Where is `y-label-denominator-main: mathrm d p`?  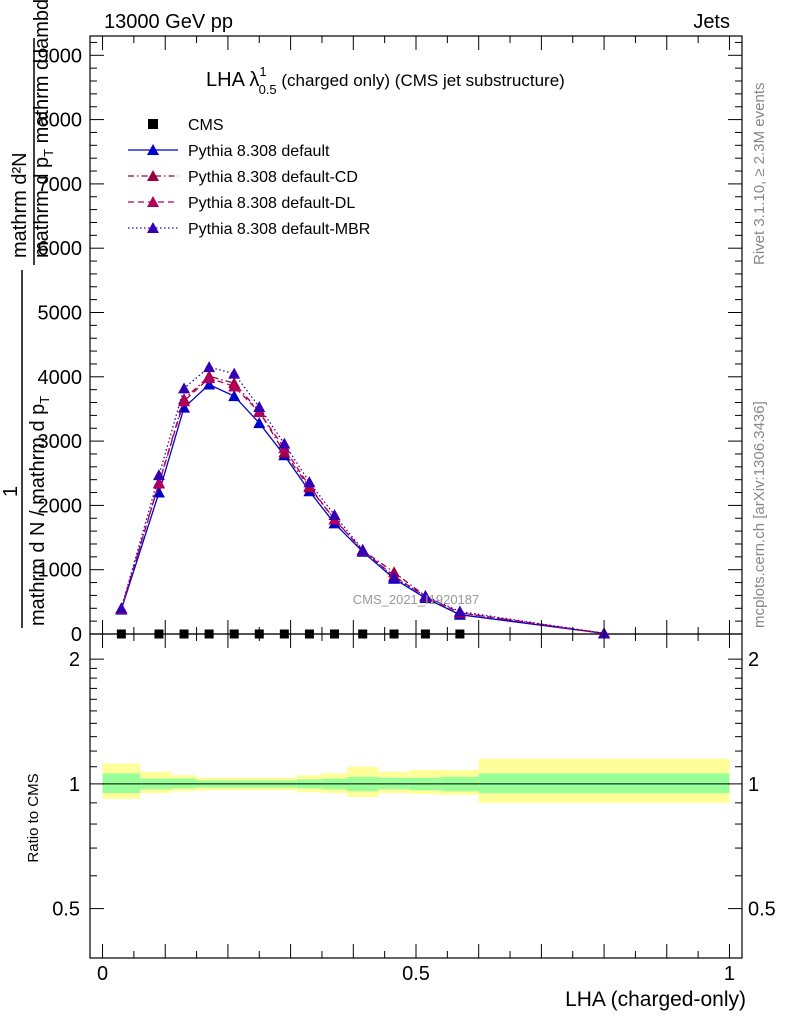 y-label-denominator-main: mathrm d p is located at coordinates (42, 207).